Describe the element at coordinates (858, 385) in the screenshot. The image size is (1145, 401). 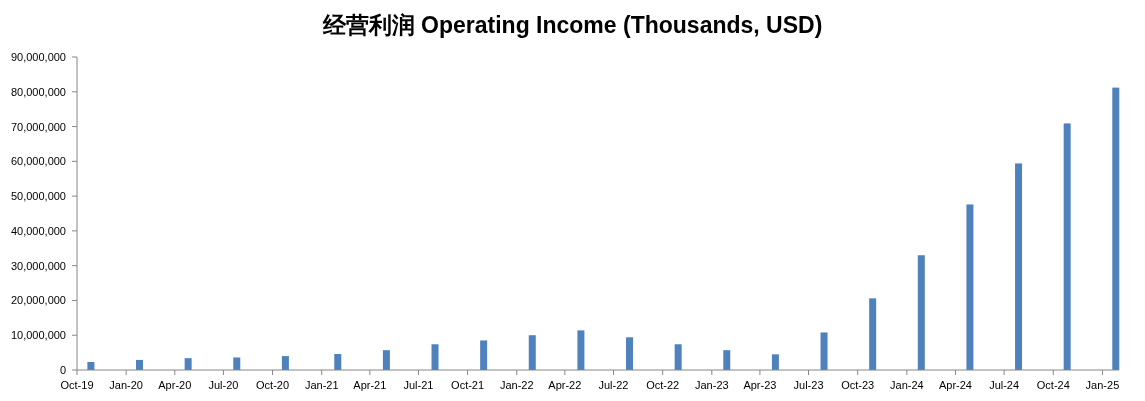
I see `x-tick-label: Oct-23` at that location.